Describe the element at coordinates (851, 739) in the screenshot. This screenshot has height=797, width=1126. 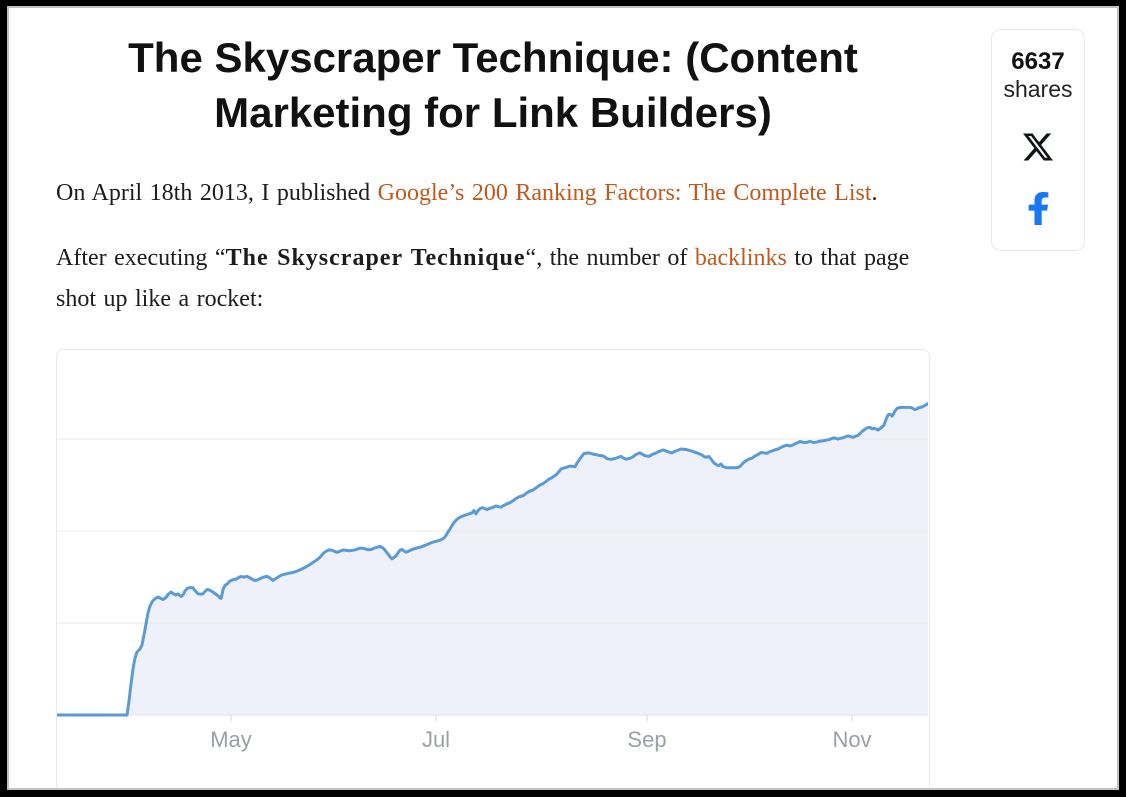
I see `svg-text: Nov` at that location.